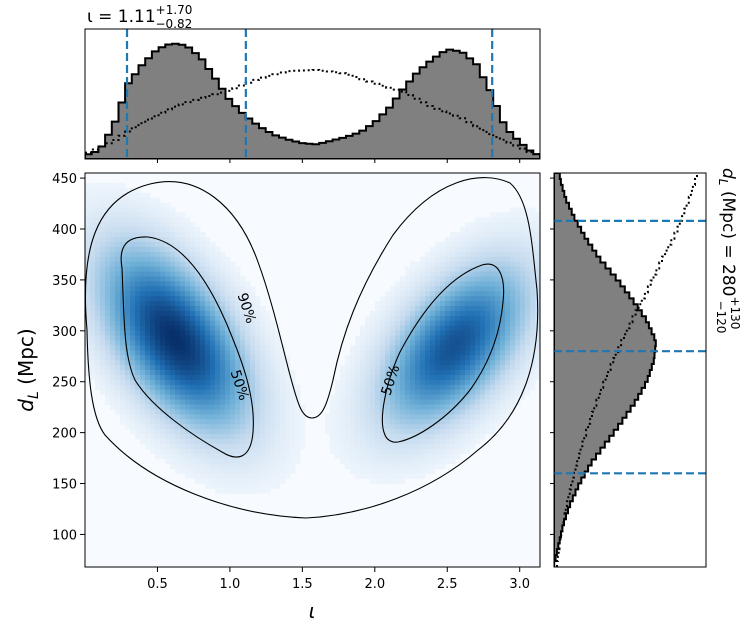  What do you see at coordinates (64, 383) in the screenshot?
I see `y-tick-label: 250` at bounding box center [64, 383].